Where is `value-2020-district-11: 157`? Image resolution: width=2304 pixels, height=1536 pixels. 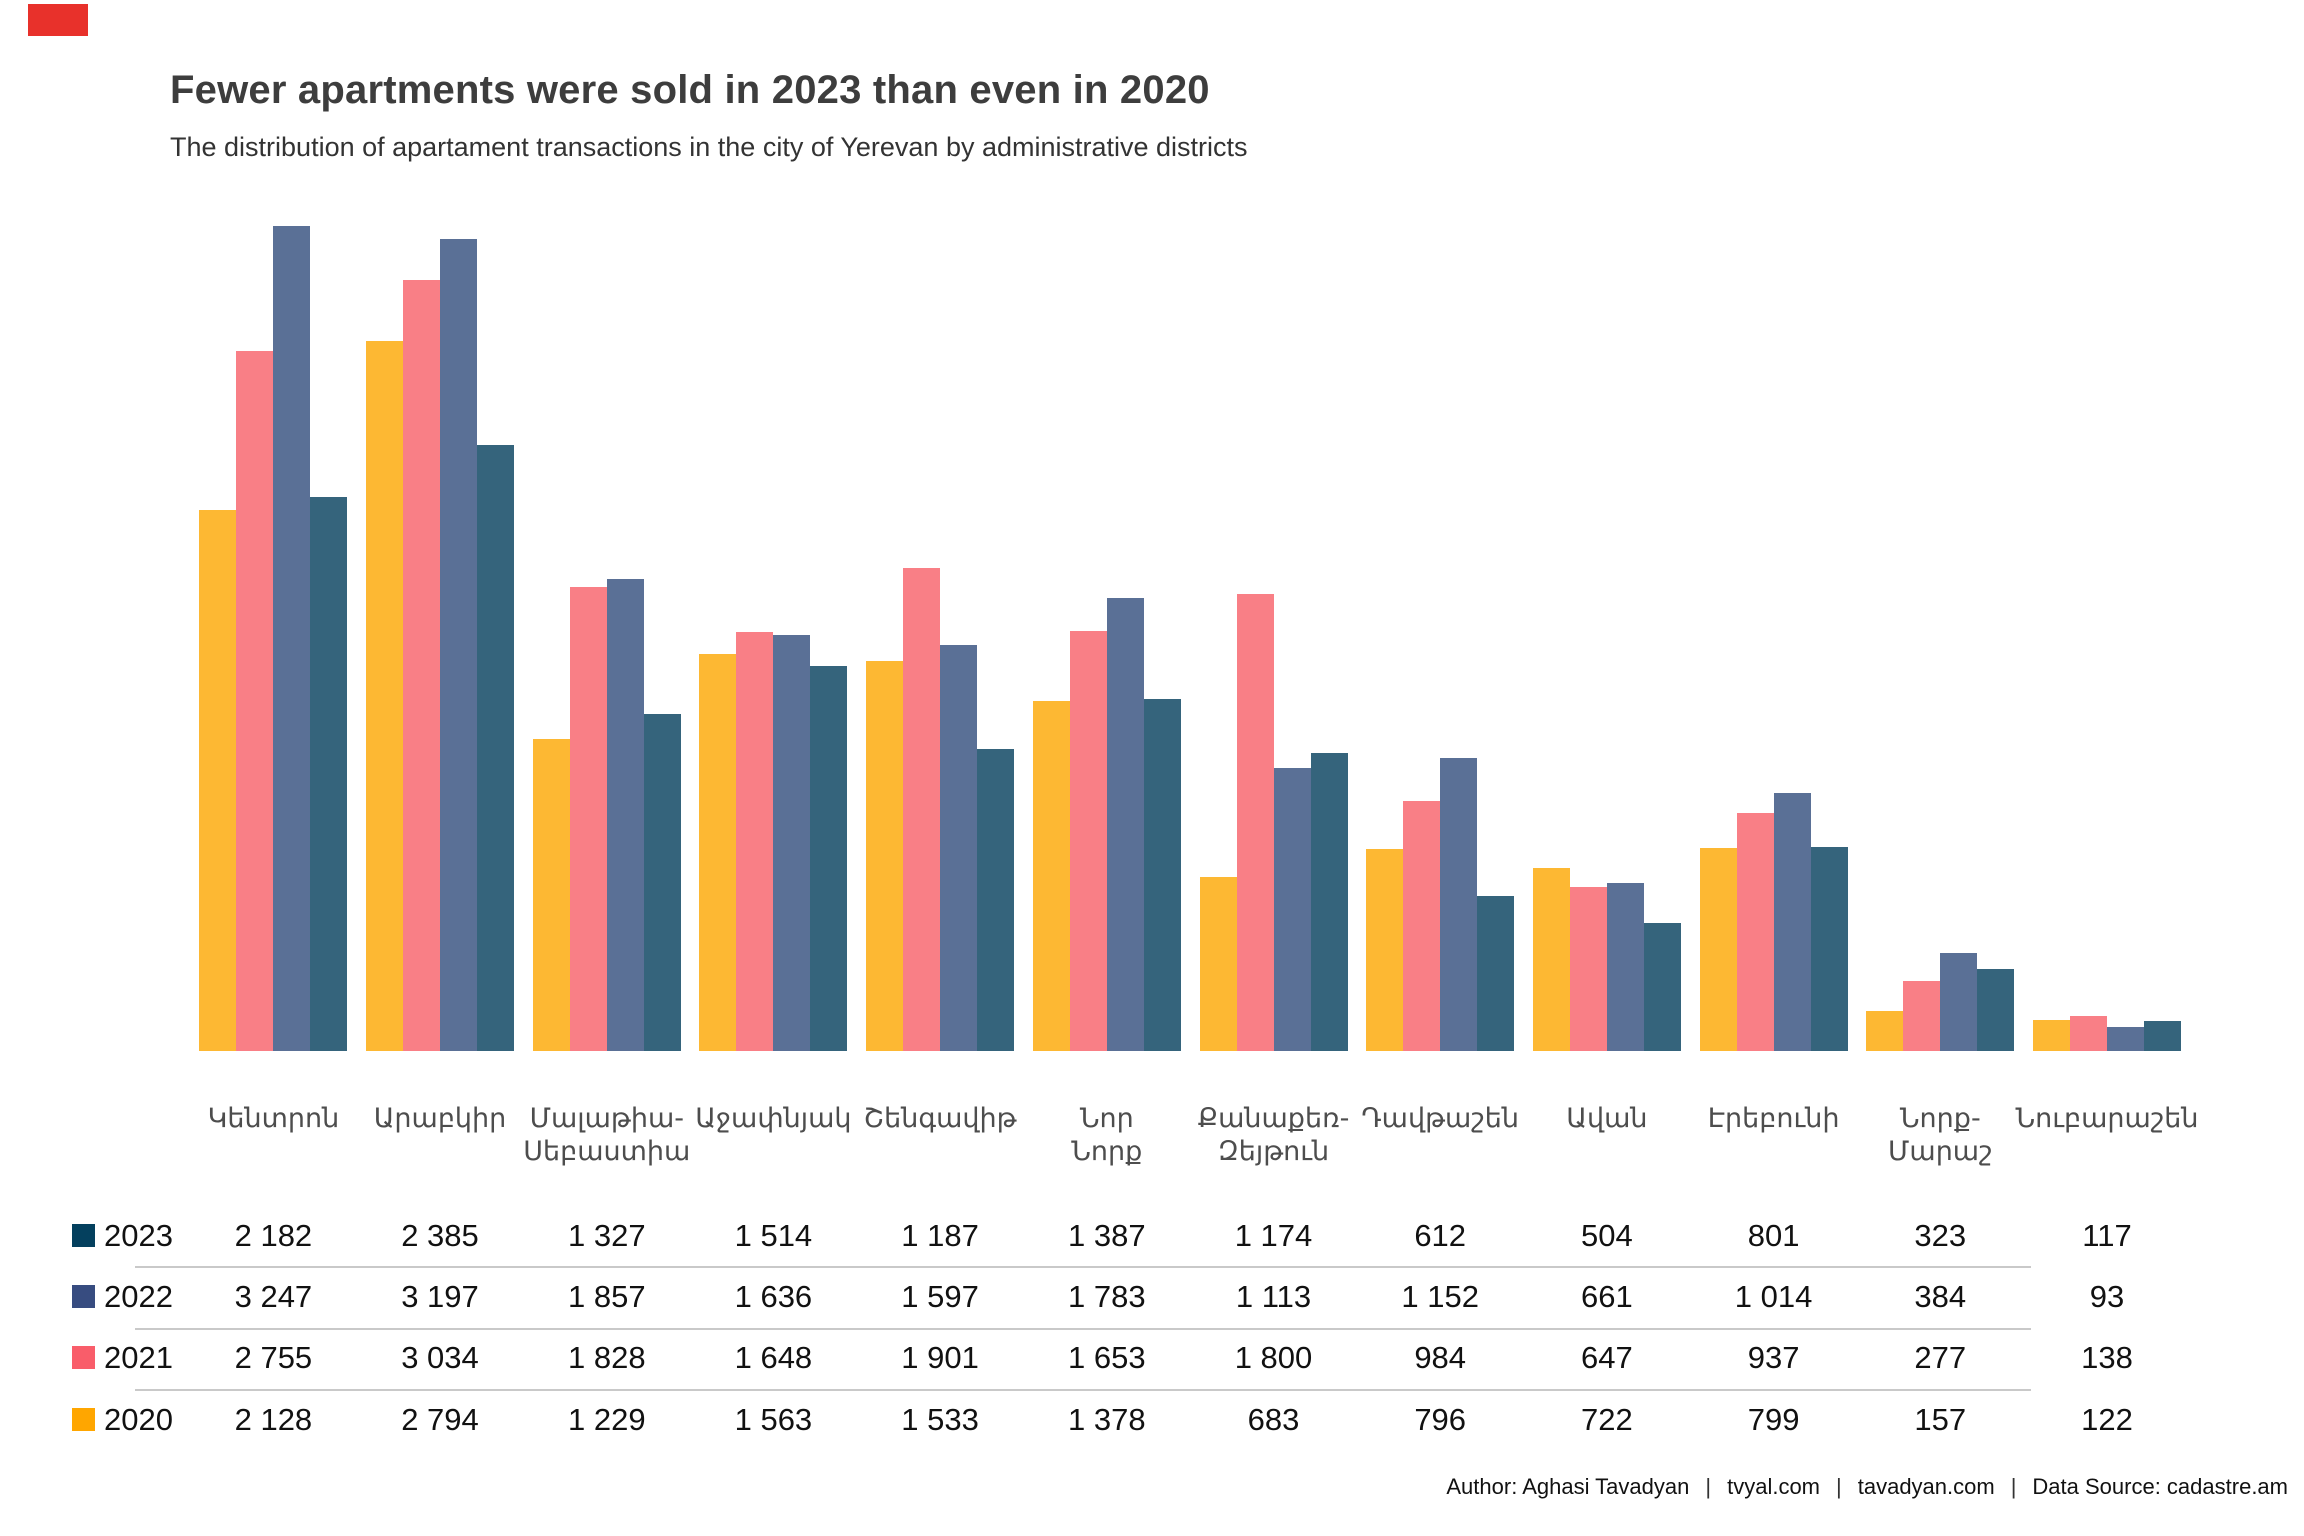
value-2020-district-11: 157 is located at coordinates (1940, 1419).